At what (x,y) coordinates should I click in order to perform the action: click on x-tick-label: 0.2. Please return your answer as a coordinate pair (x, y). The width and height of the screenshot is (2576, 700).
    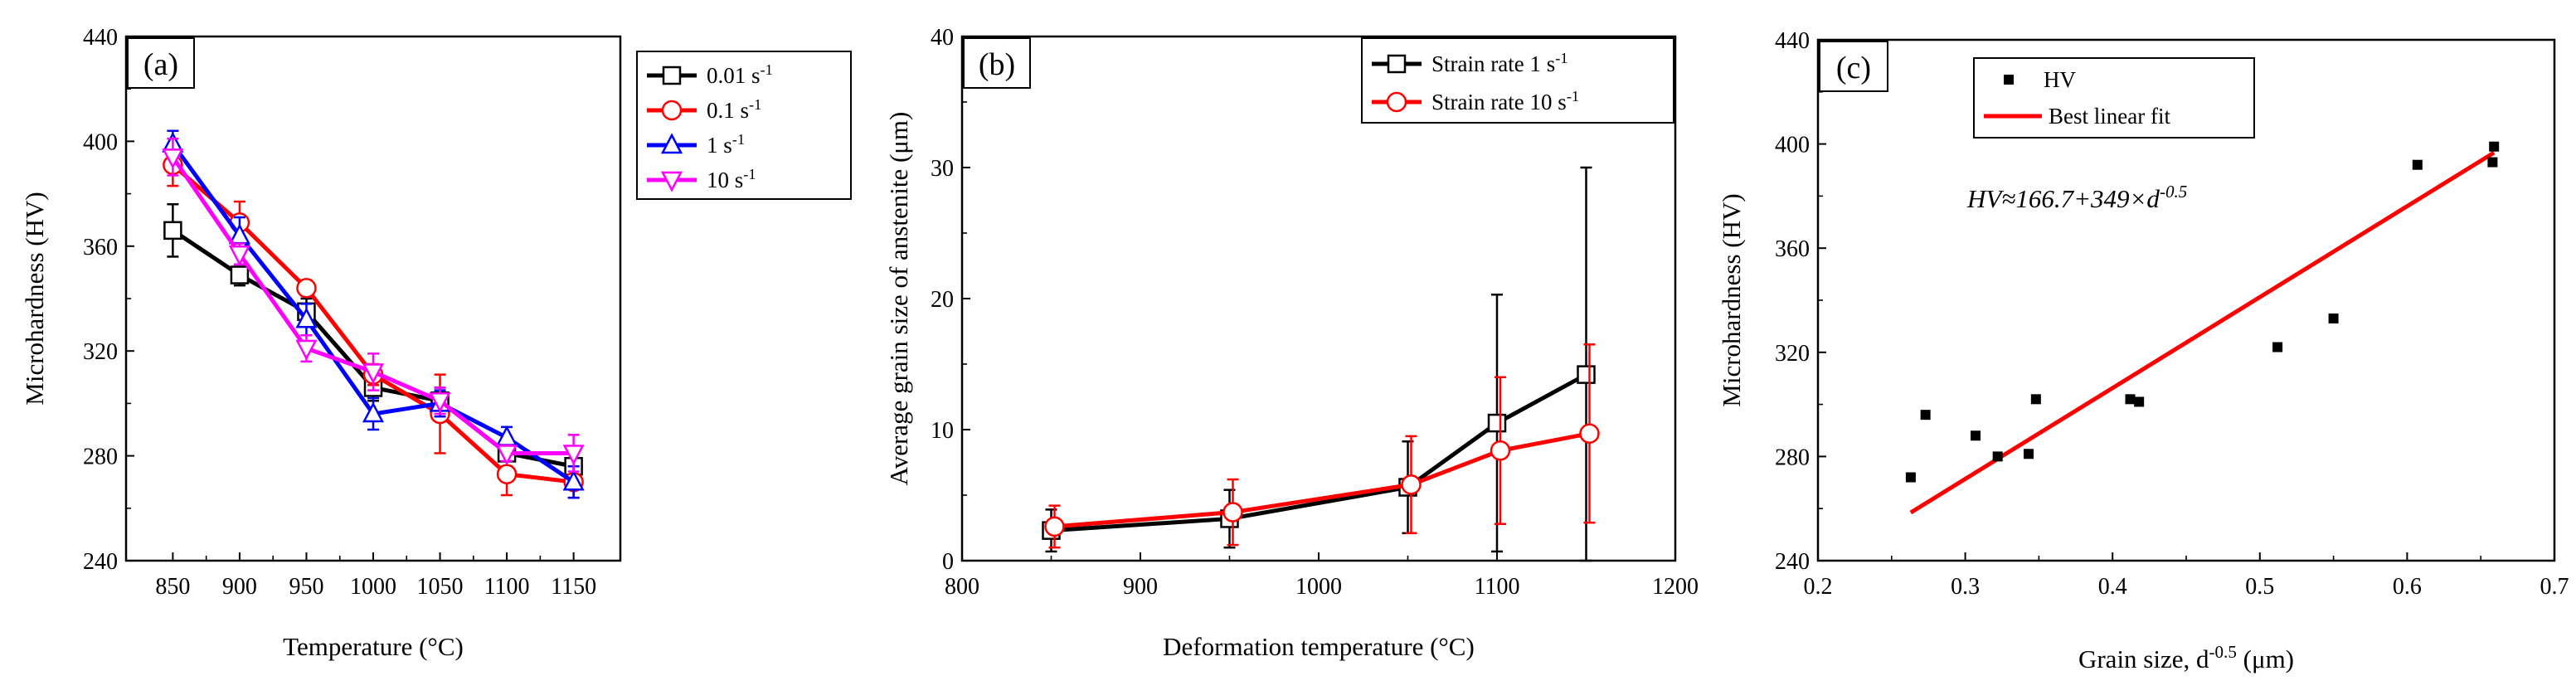
    Looking at the image, I should click on (1819, 587).